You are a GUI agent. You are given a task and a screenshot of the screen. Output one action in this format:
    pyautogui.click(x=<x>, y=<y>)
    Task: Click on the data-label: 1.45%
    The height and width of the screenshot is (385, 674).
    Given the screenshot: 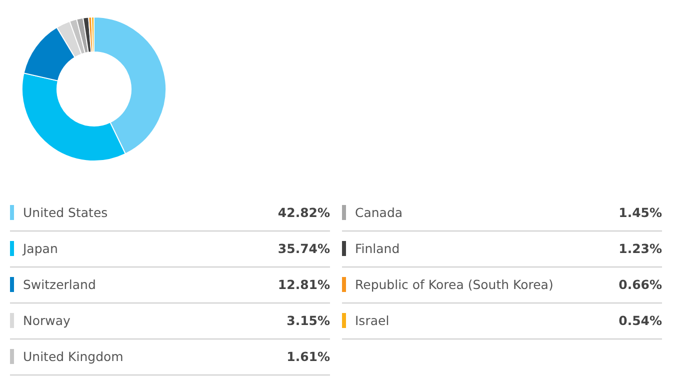 What is the action you would take?
    pyautogui.click(x=640, y=212)
    